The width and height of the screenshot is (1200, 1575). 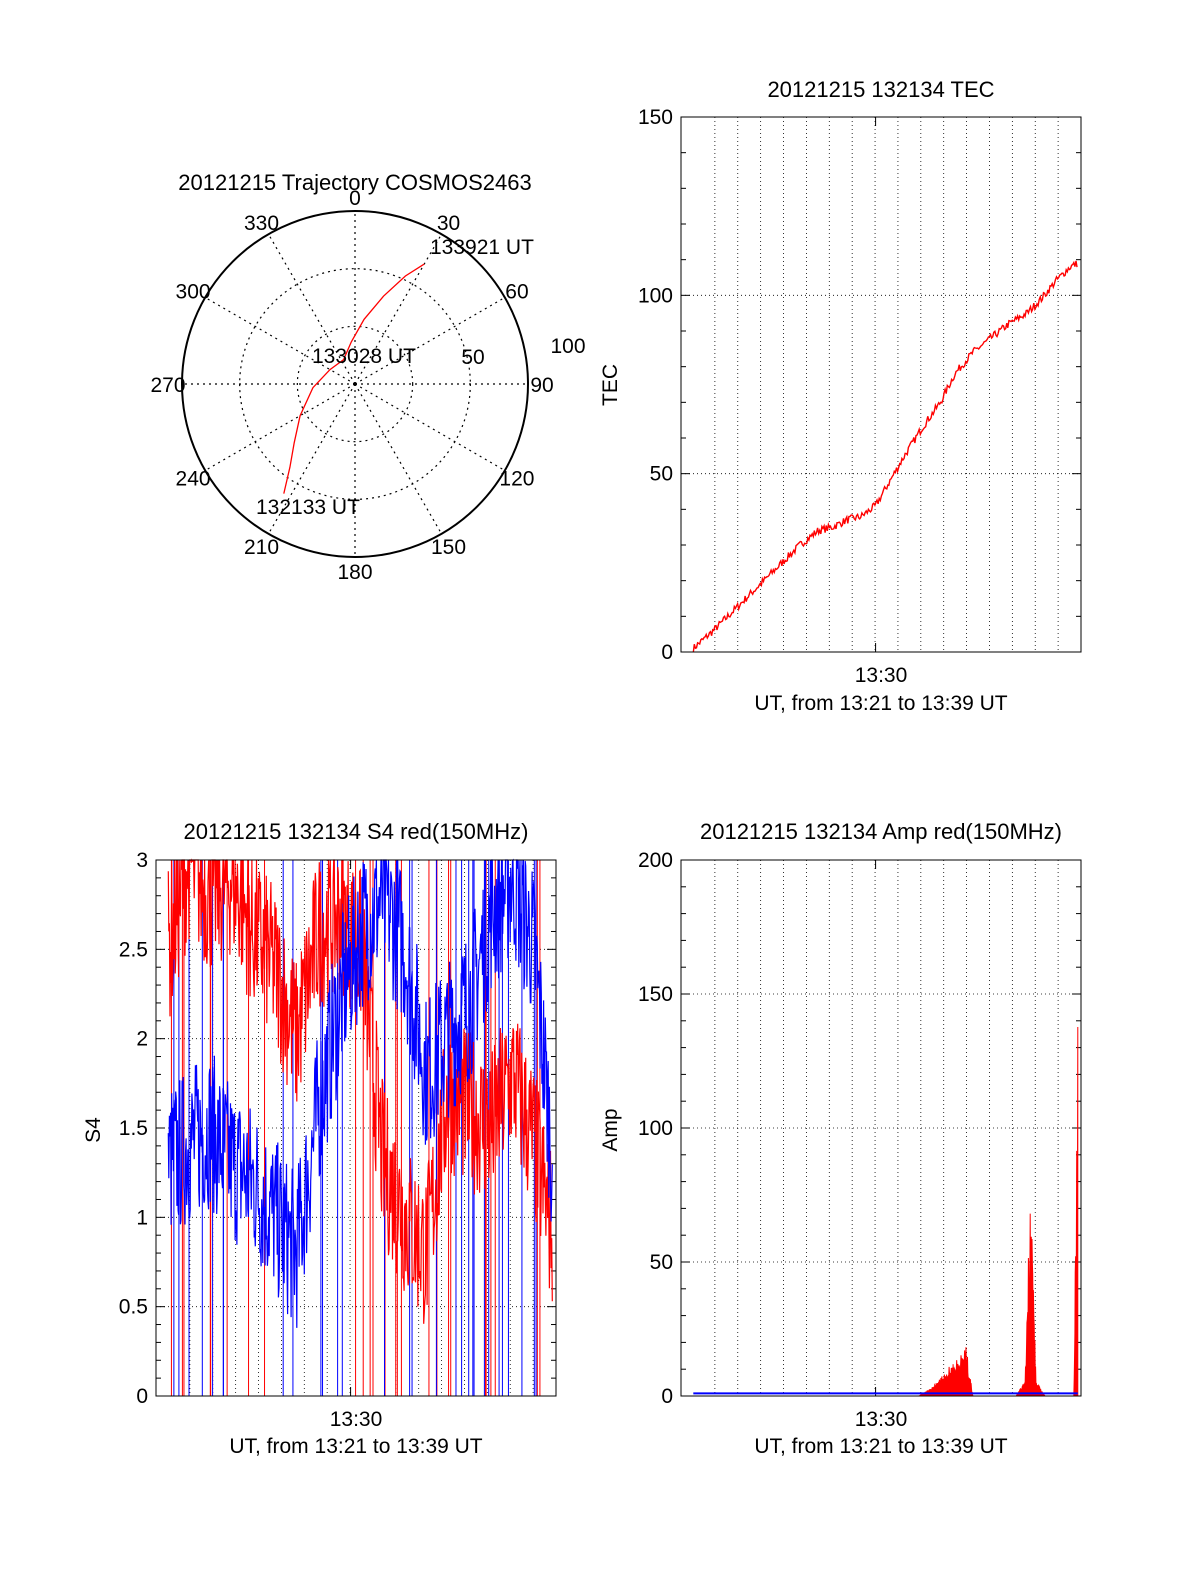 What do you see at coordinates (354, 572) in the screenshot?
I see `polar-azimuth-label: 180` at bounding box center [354, 572].